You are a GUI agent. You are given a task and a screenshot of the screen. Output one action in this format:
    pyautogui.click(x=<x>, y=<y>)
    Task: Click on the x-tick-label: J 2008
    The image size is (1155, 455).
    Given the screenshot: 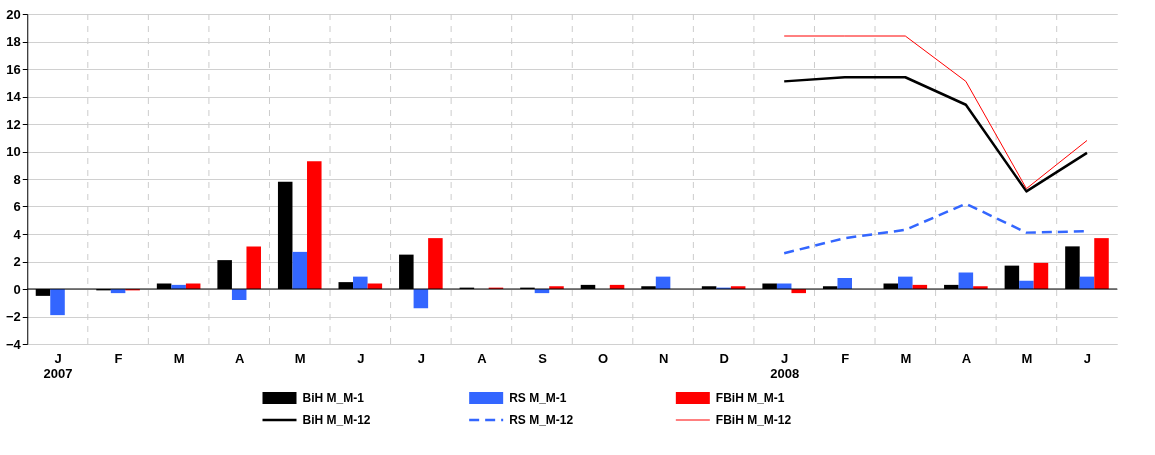 What is the action you would take?
    pyautogui.click(x=785, y=365)
    